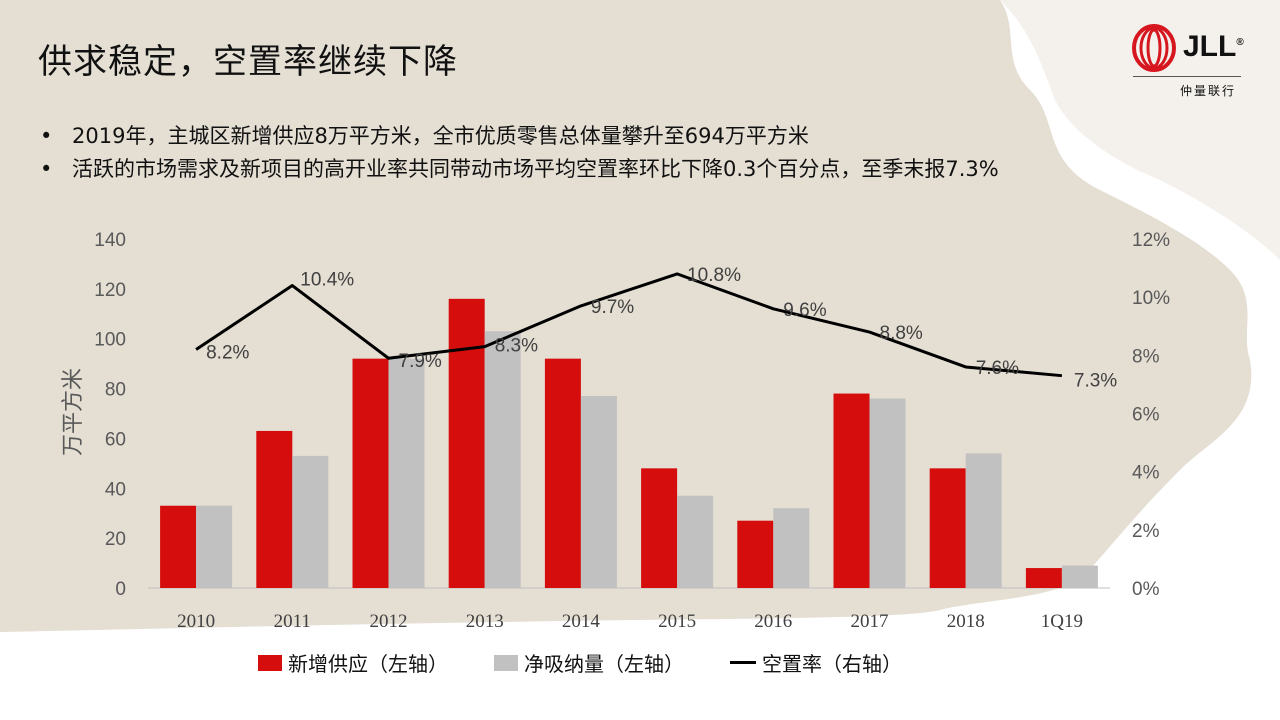  What do you see at coordinates (1187, 76) in the screenshot?
I see `logo-divider` at bounding box center [1187, 76].